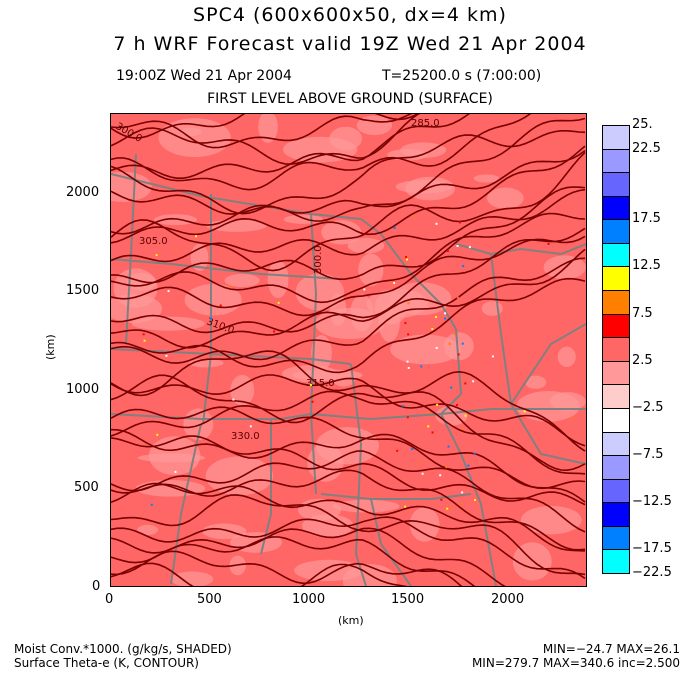 This screenshot has width=700, height=700. I want to click on contour-label: 305.0, so click(153, 241).